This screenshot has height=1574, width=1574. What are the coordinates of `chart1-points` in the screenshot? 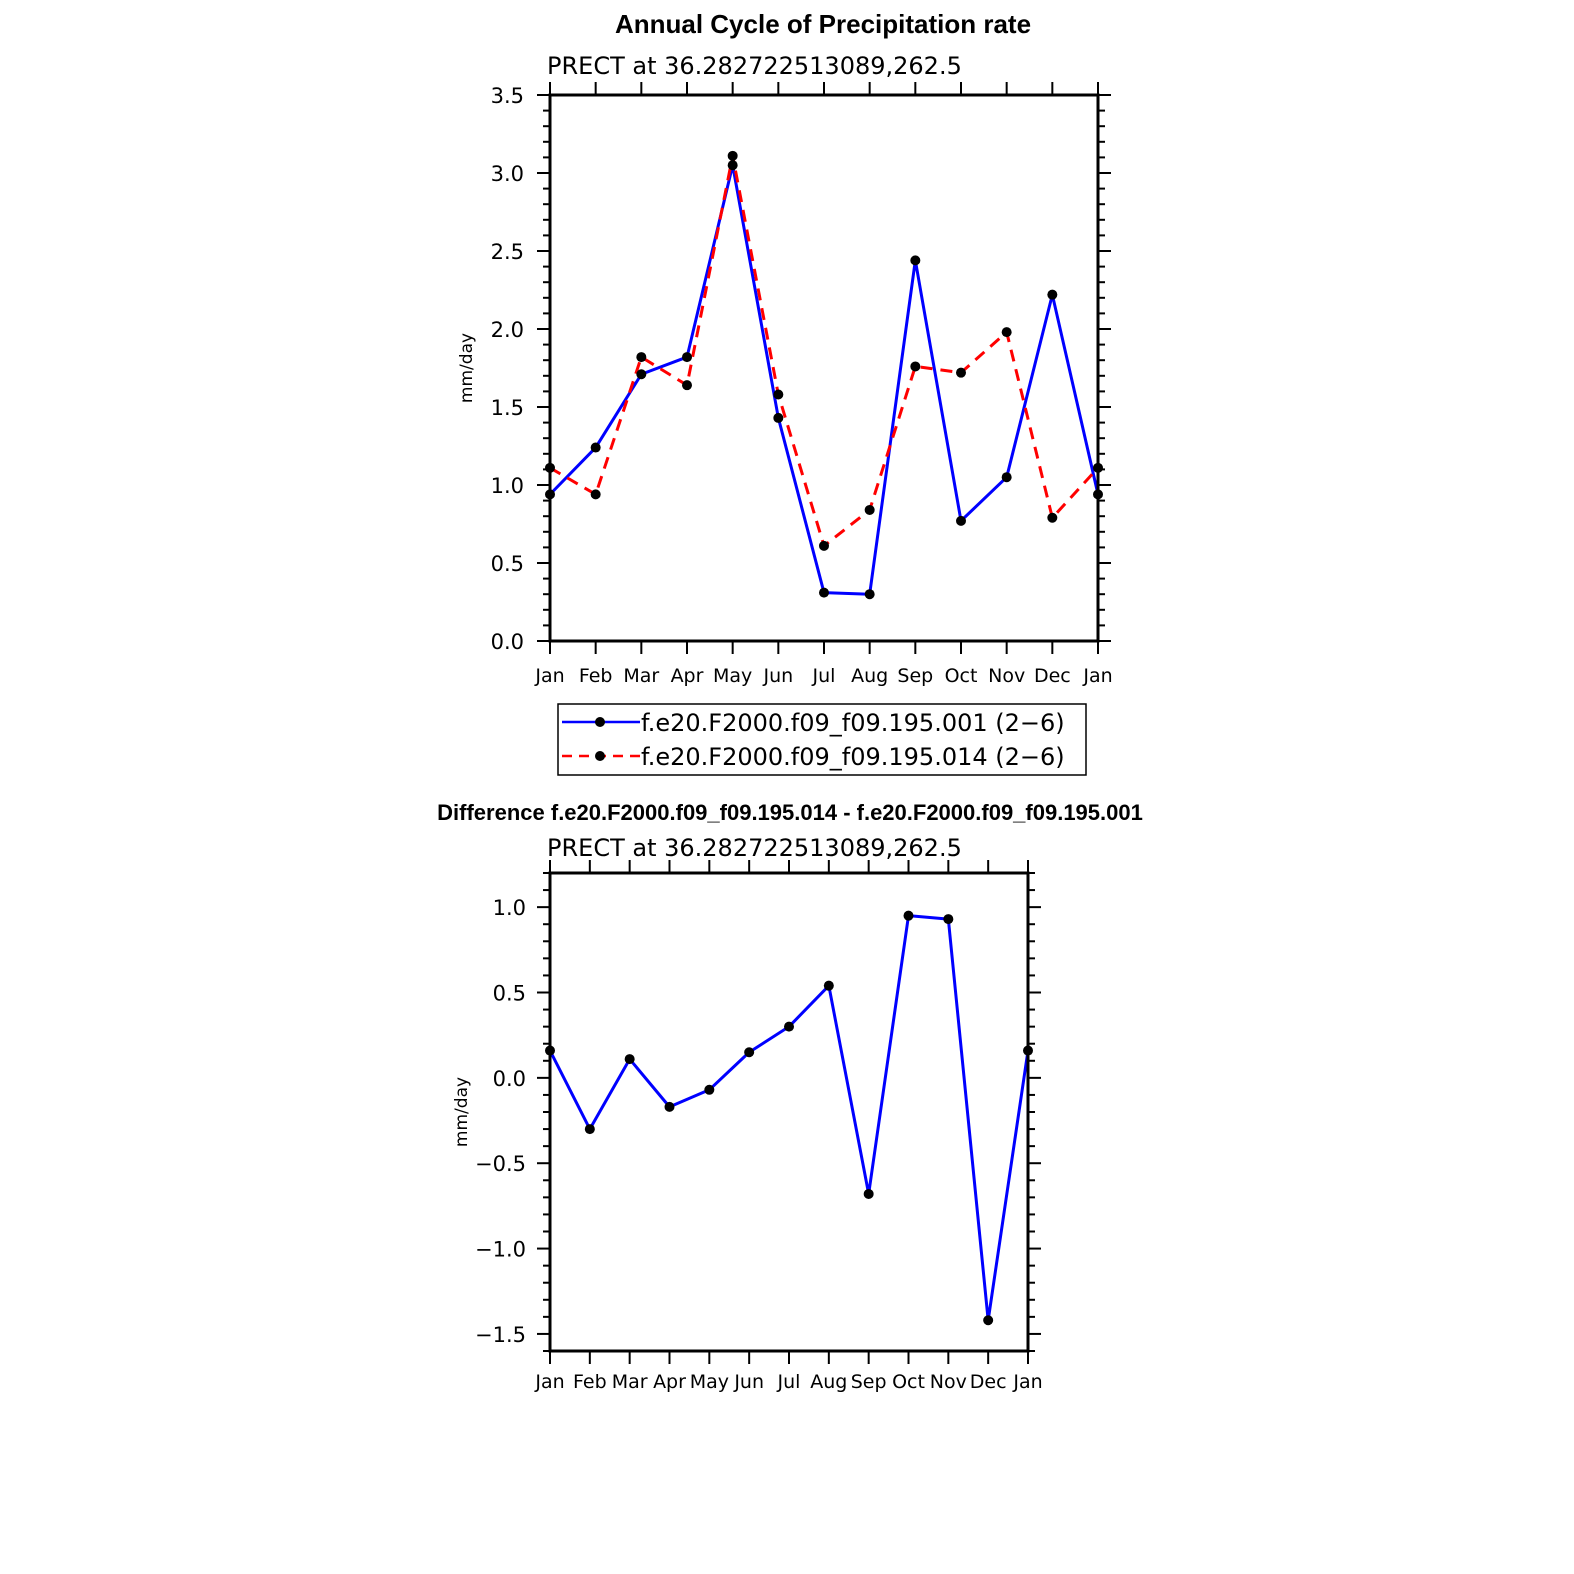 It's located at (824, 375).